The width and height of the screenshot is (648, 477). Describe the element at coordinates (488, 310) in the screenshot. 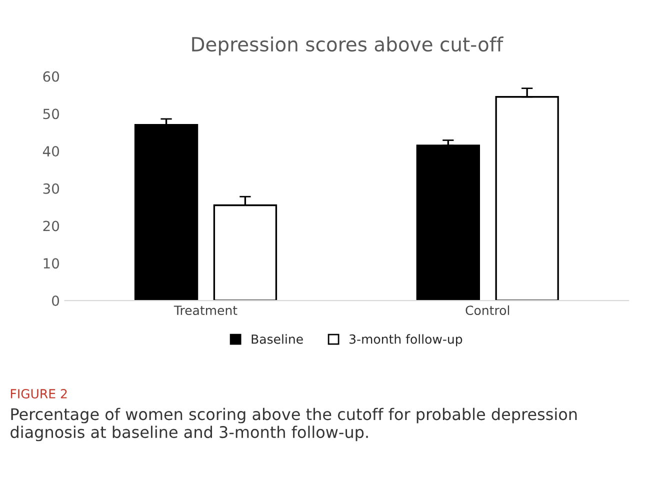

I see `x-tick-label: Control` at that location.